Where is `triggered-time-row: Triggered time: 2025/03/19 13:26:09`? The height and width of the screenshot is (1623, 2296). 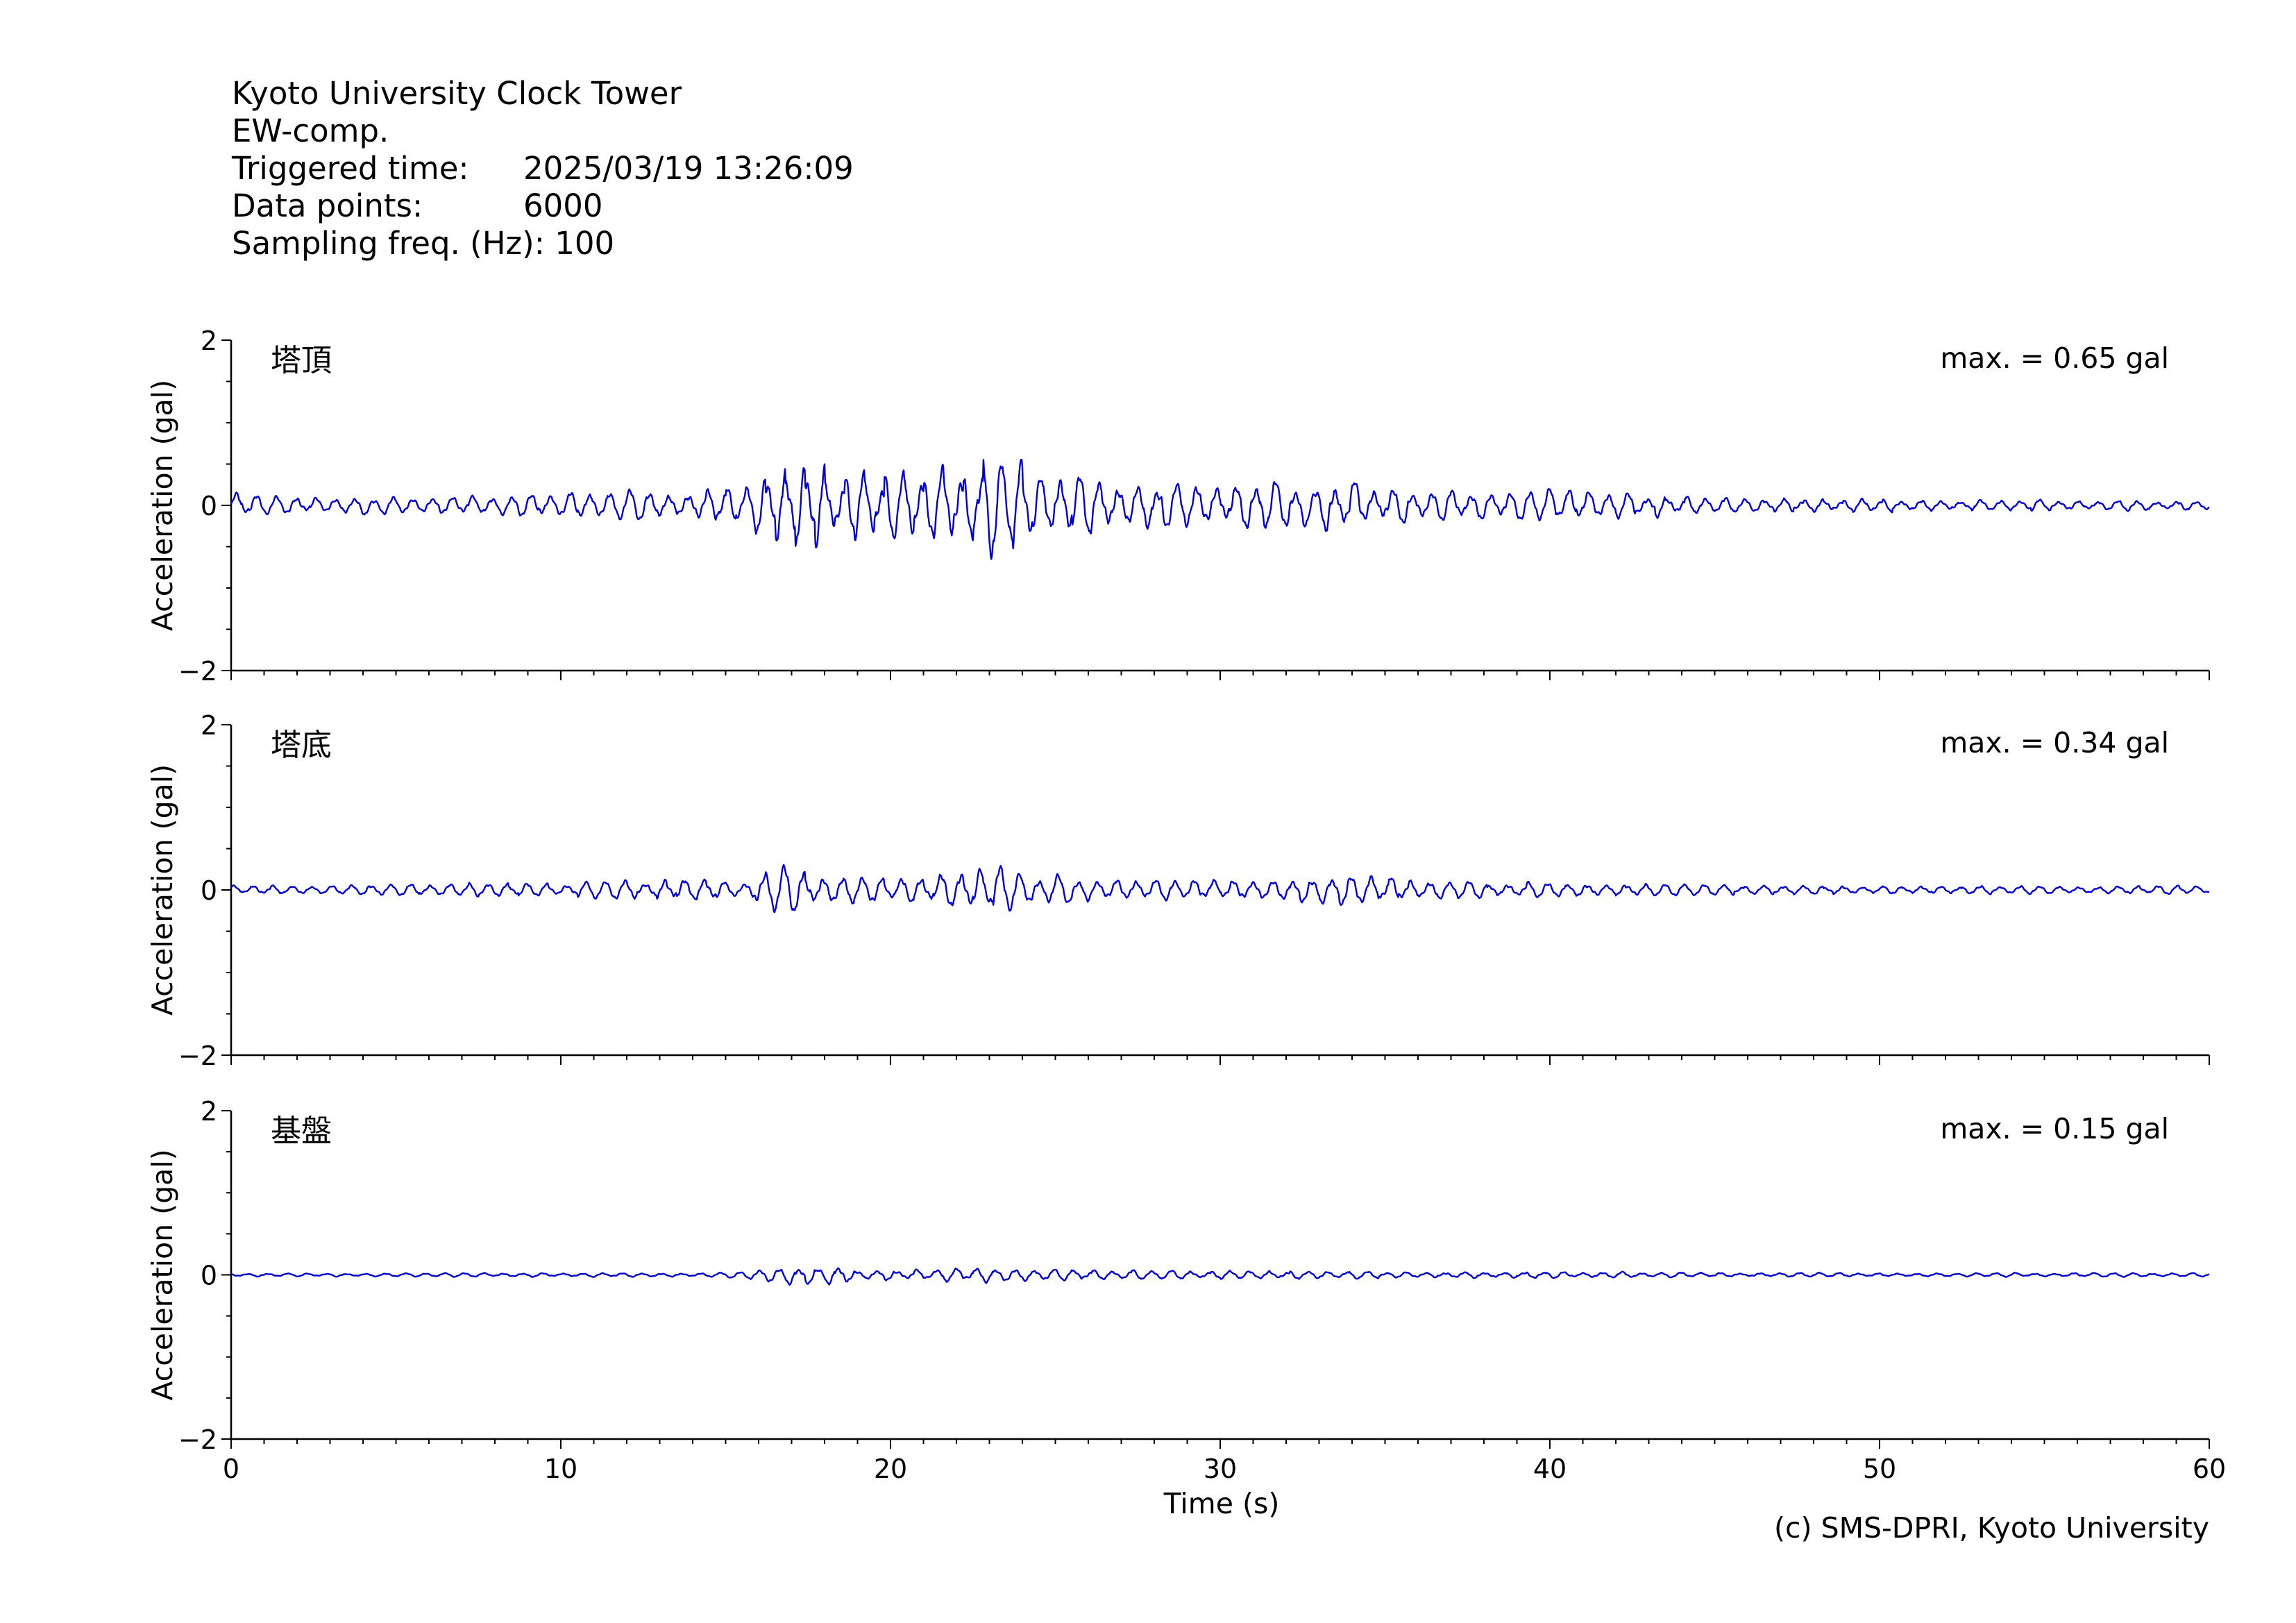
triggered-time-row: Triggered time: 2025/03/19 13:26:09 is located at coordinates (543, 168).